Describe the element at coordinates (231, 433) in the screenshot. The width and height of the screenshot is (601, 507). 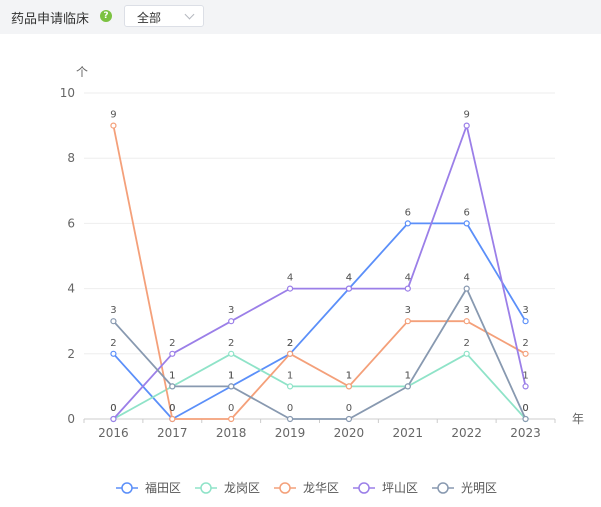
I see `x-tick-label: 2018` at that location.